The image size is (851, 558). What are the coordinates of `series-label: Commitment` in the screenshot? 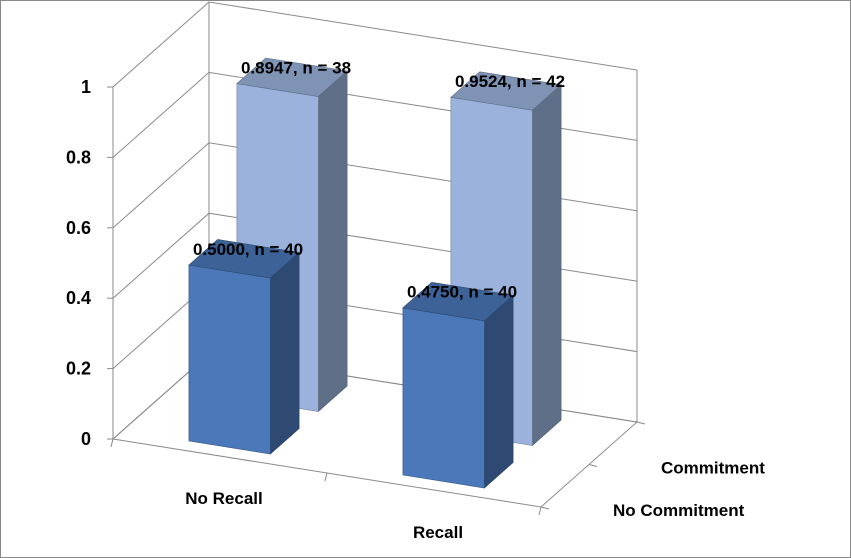 It's located at (713, 467).